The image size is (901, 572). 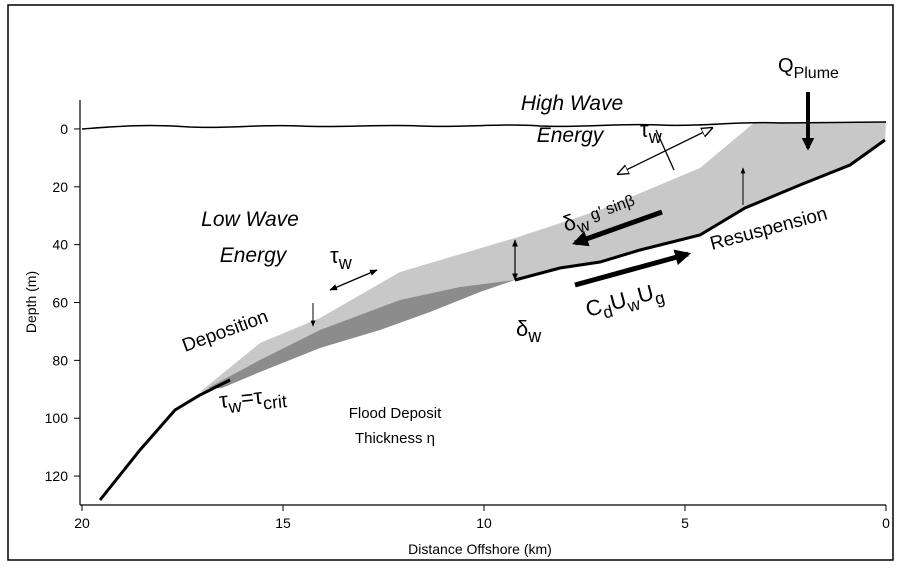 What do you see at coordinates (57, 476) in the screenshot?
I see `y-tick-label: 120` at bounding box center [57, 476].